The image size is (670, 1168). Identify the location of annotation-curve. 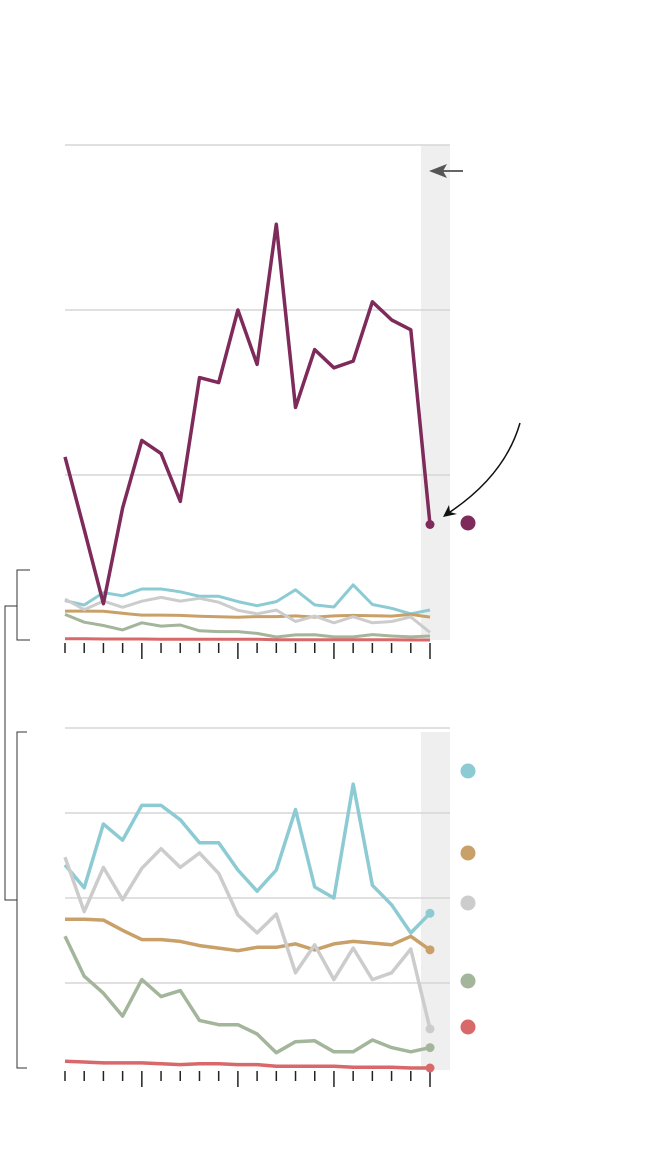
(482, 469).